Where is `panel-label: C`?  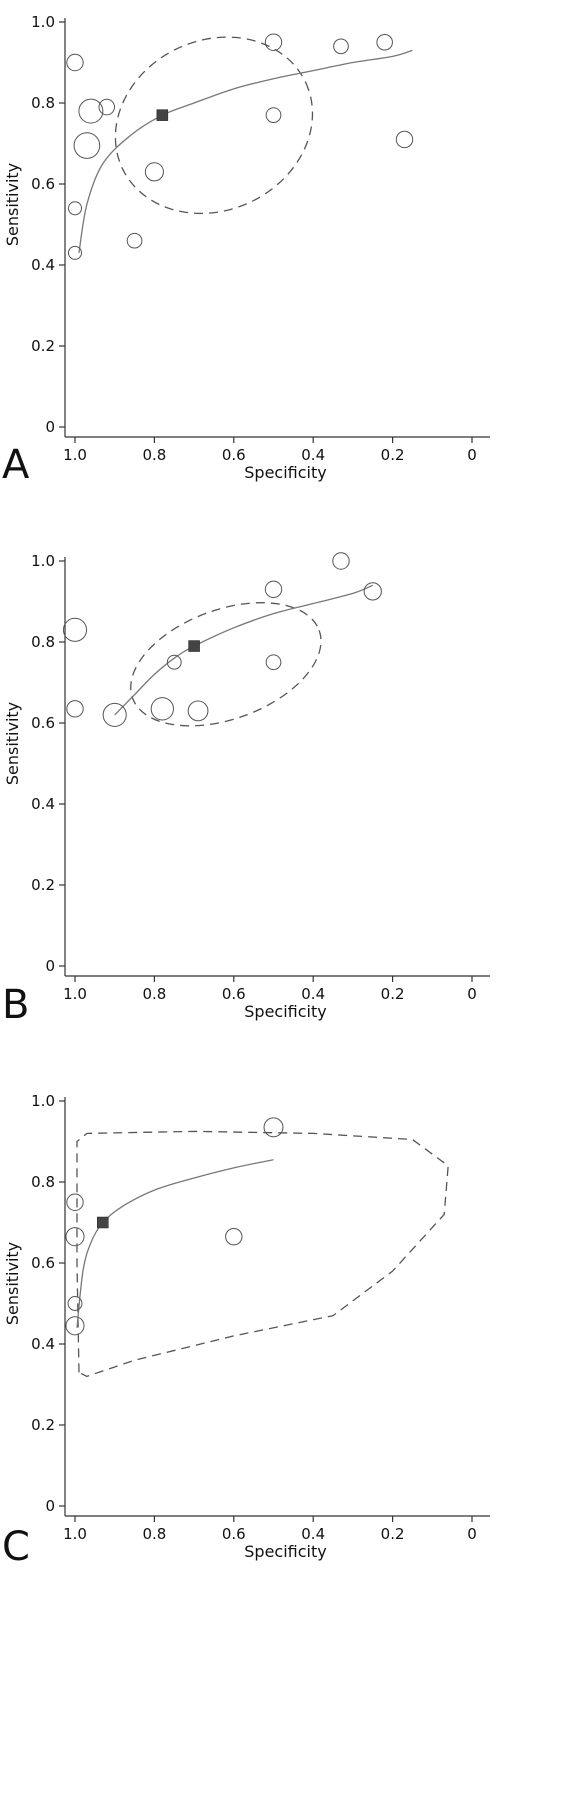
panel-label: C is located at coordinates (16, 1547).